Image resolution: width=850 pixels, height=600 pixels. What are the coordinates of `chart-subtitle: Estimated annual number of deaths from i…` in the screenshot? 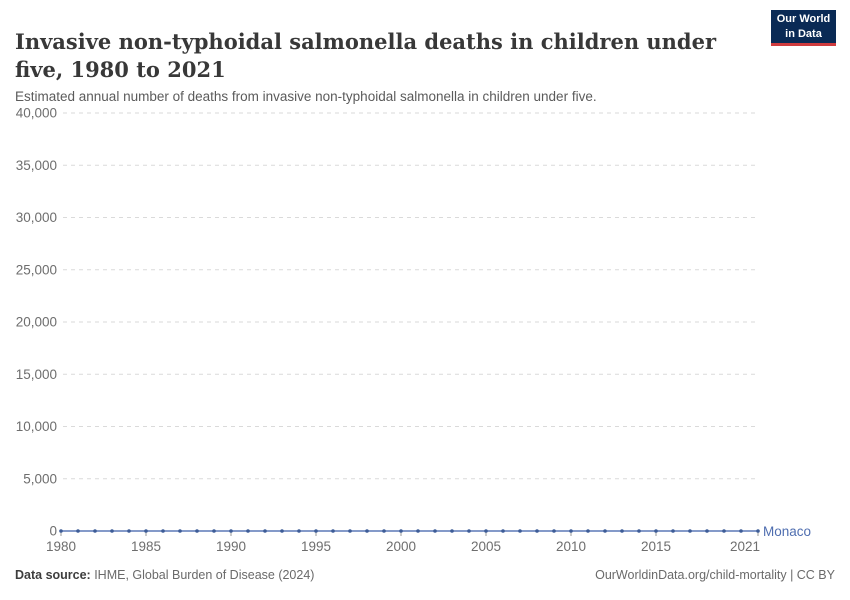 It's located at (306, 96).